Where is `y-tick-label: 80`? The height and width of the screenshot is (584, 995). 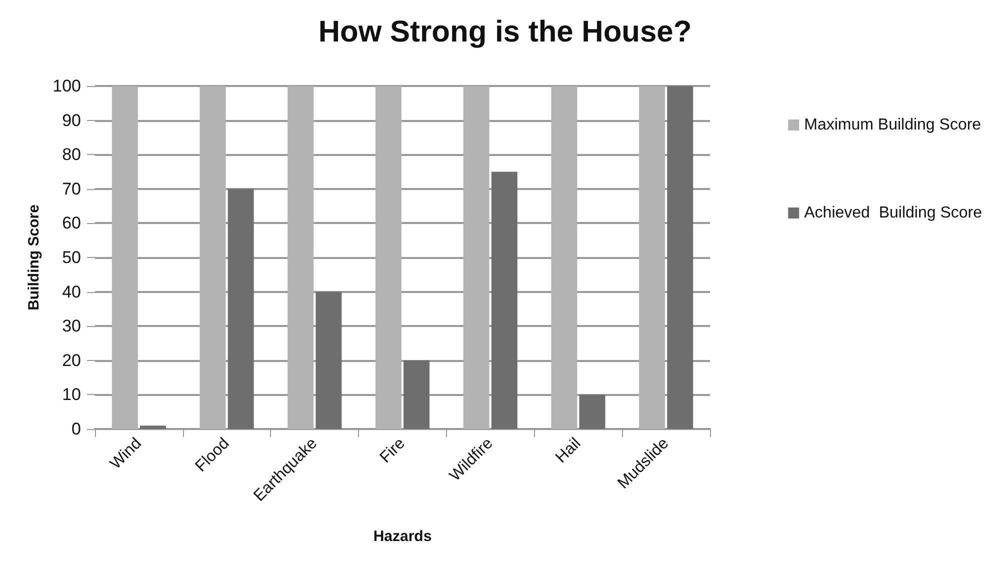
y-tick-label: 80 is located at coordinates (71, 154).